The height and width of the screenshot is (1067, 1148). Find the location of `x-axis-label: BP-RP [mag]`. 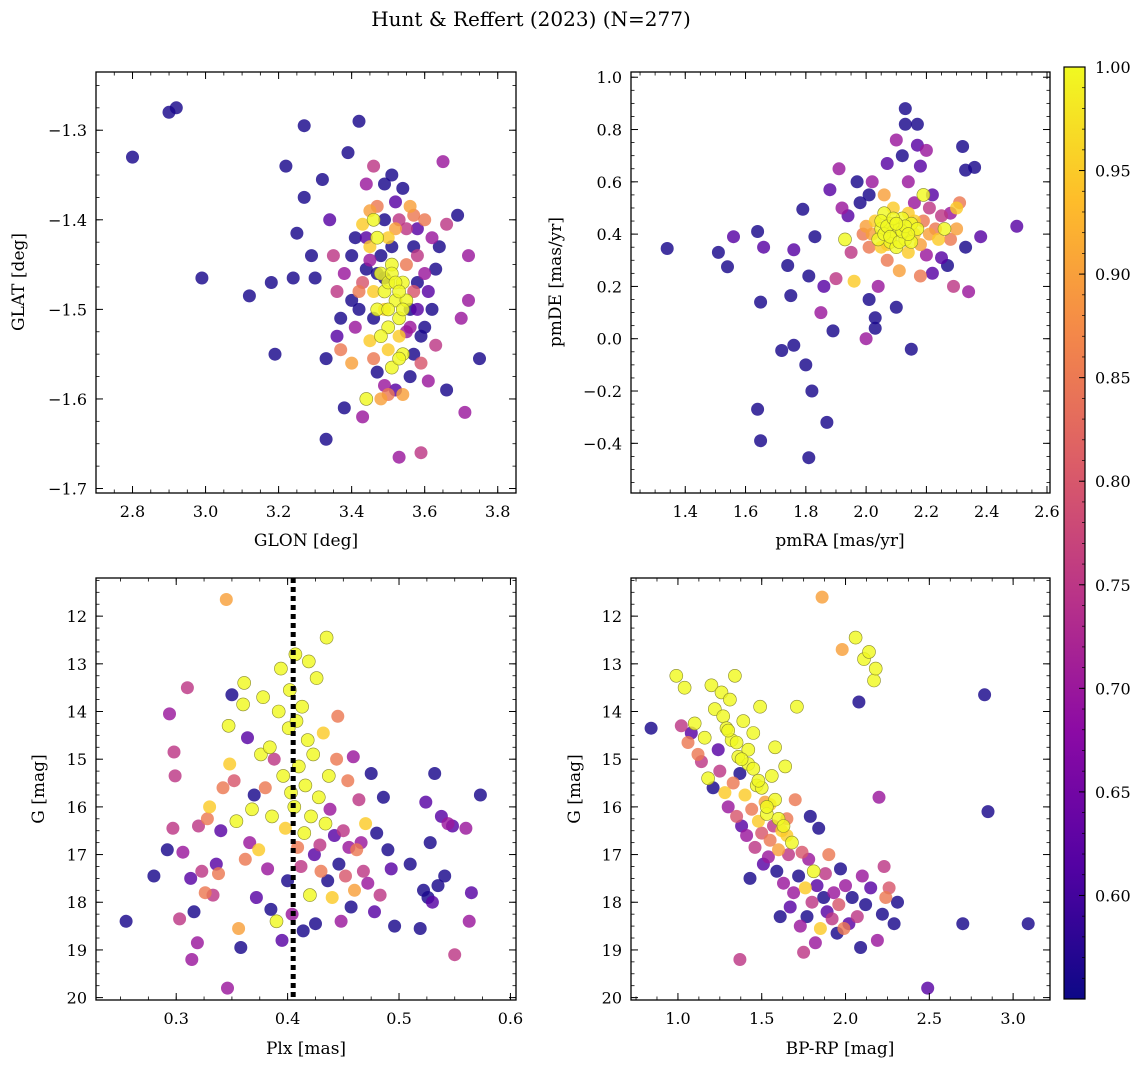

x-axis-label: BP-RP [mag] is located at coordinates (840, 1049).